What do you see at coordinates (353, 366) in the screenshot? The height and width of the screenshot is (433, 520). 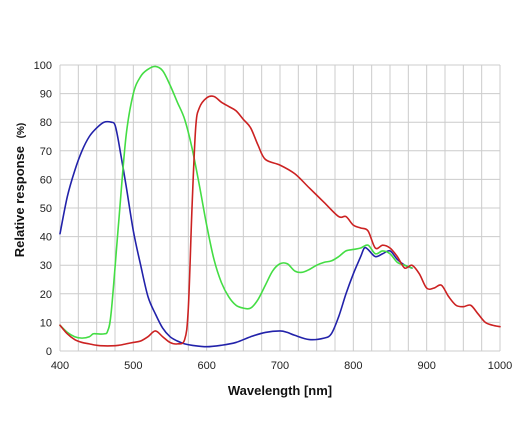 I see `x-tick-label: 800` at bounding box center [353, 366].